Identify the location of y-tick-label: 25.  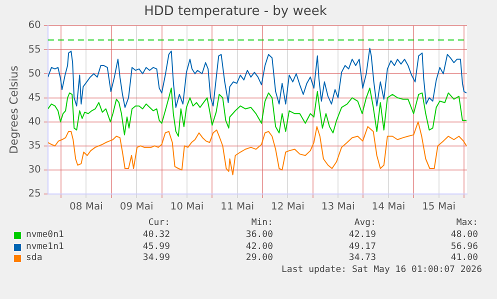
(34, 194).